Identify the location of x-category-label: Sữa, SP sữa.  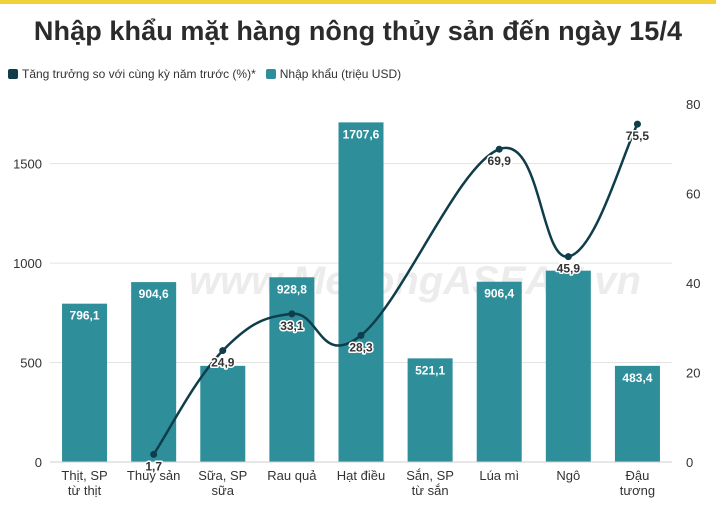
(222, 483).